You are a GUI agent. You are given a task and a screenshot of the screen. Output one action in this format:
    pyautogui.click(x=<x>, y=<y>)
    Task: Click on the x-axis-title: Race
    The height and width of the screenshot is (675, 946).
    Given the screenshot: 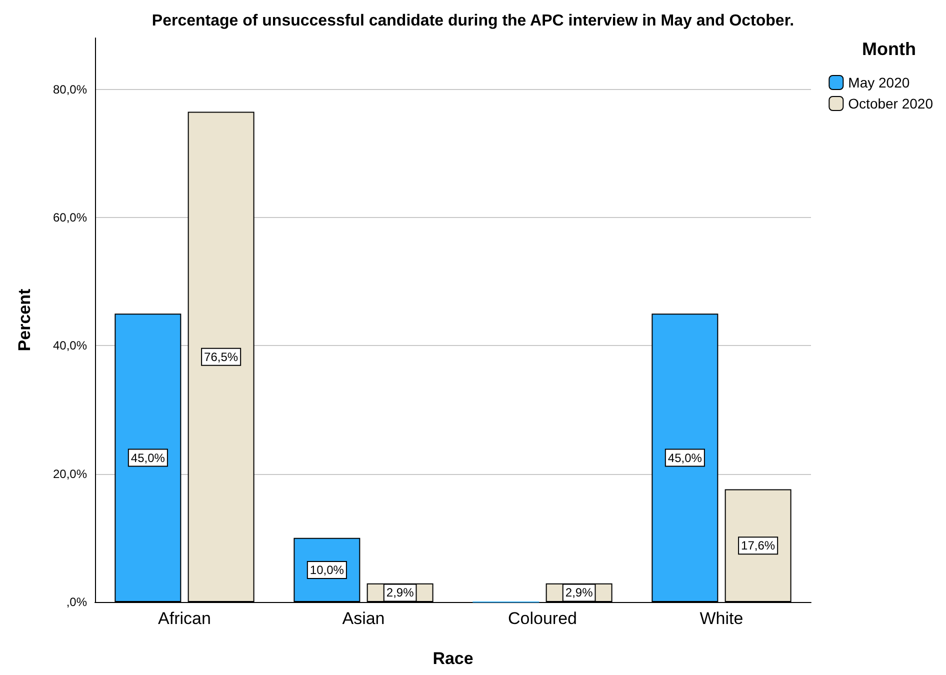 What is the action you would take?
    pyautogui.click(x=453, y=658)
    